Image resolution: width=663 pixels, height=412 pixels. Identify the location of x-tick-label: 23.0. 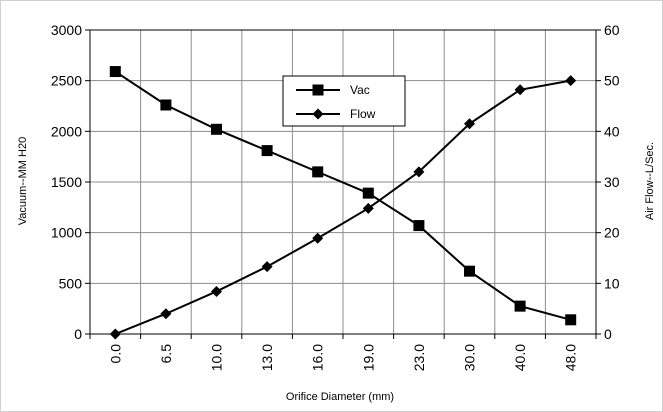
(419, 357).